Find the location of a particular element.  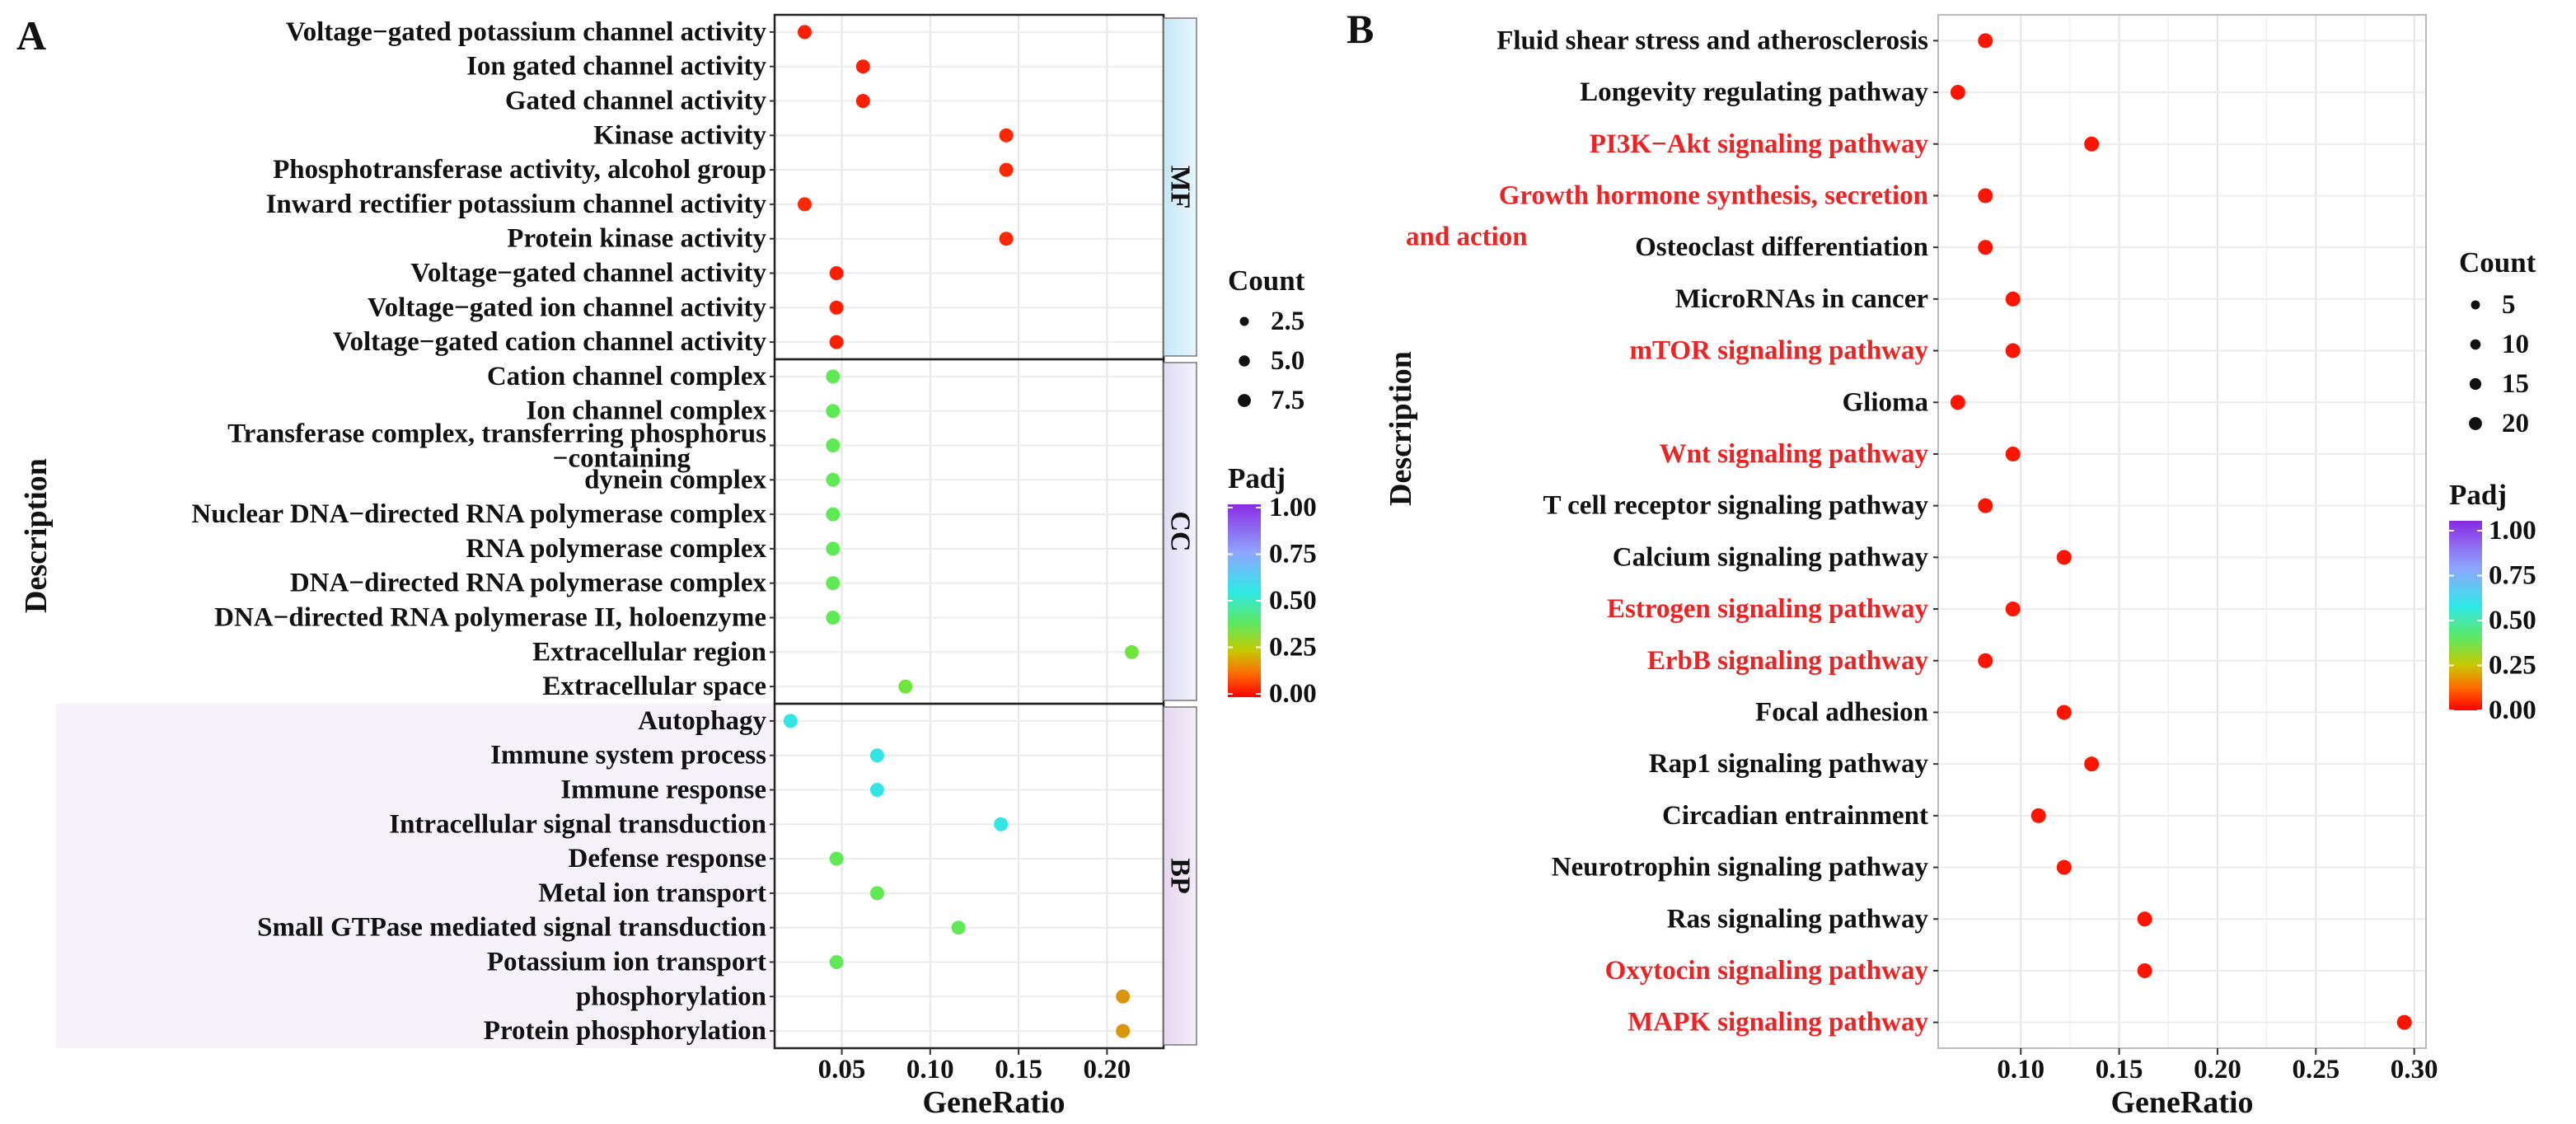

y-tick-label-highlighted: Estrogen signaling pathway is located at coordinates (1767, 609).